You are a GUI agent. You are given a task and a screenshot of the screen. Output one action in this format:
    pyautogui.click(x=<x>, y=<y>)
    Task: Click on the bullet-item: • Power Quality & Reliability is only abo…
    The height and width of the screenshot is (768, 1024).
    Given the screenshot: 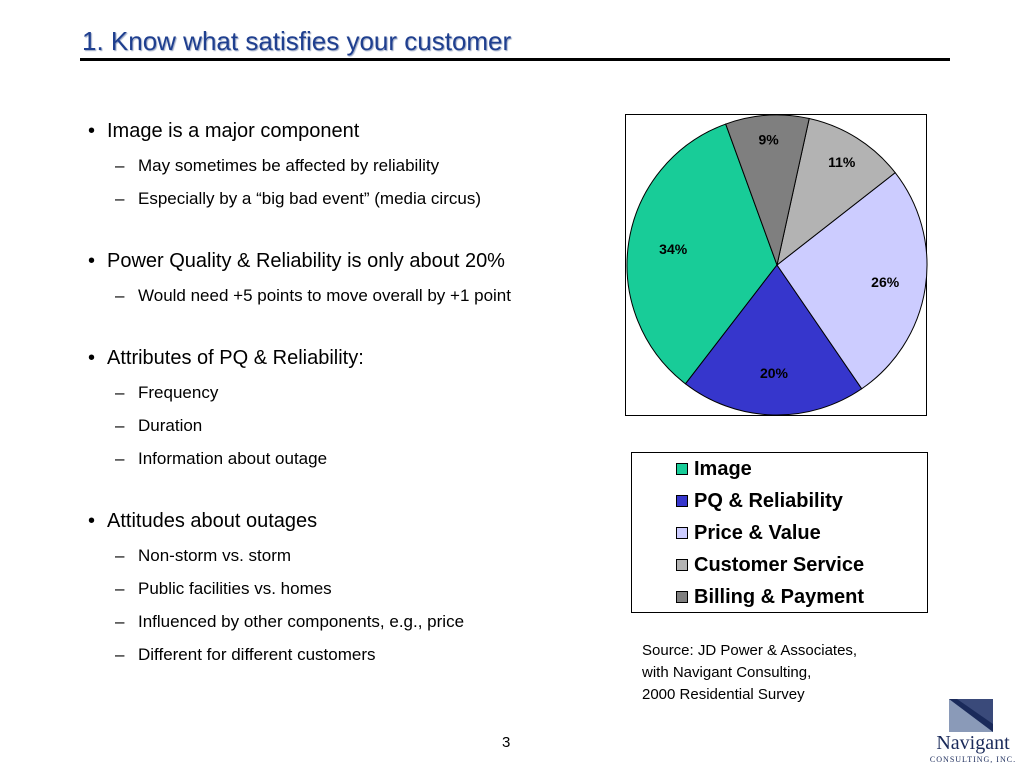 What is the action you would take?
    pyautogui.click(x=348, y=261)
    